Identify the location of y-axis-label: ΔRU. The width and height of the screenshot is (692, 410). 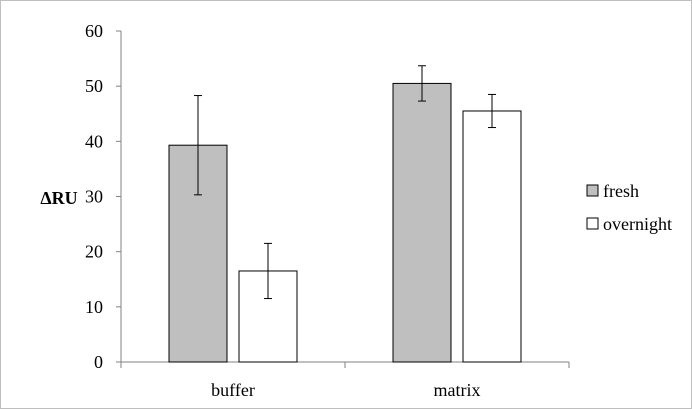
(58, 198).